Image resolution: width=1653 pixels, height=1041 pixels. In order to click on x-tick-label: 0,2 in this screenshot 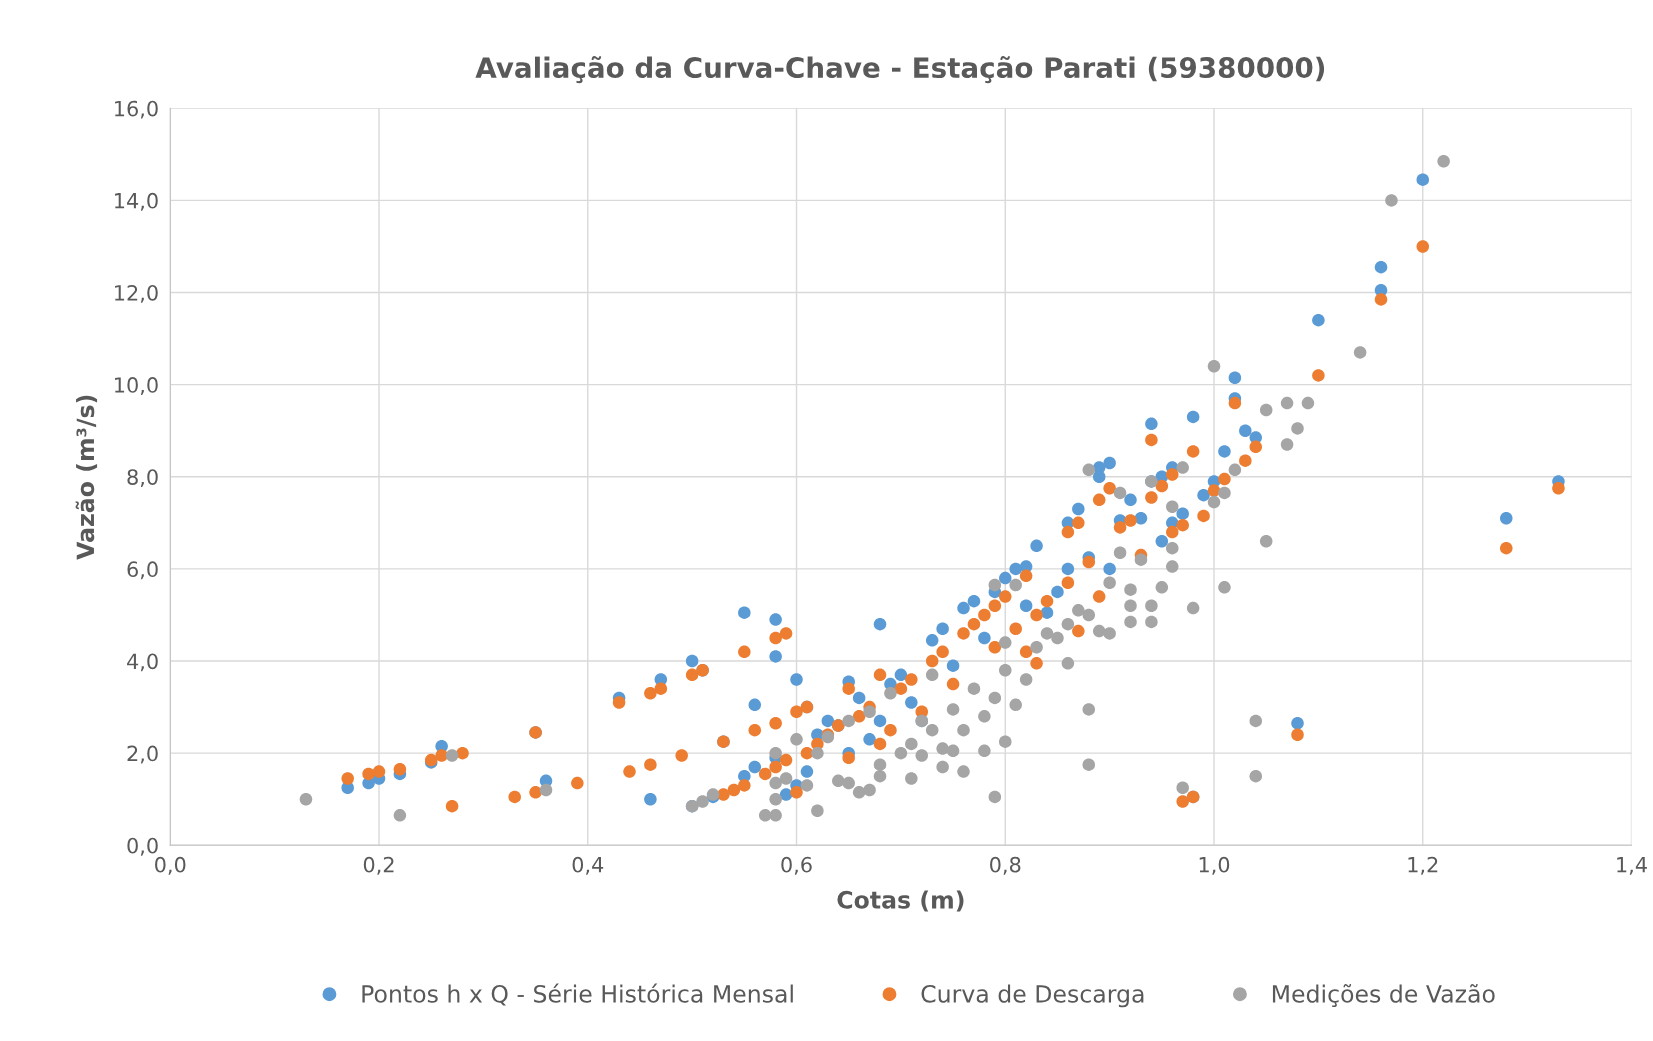, I will do `click(378, 865)`.